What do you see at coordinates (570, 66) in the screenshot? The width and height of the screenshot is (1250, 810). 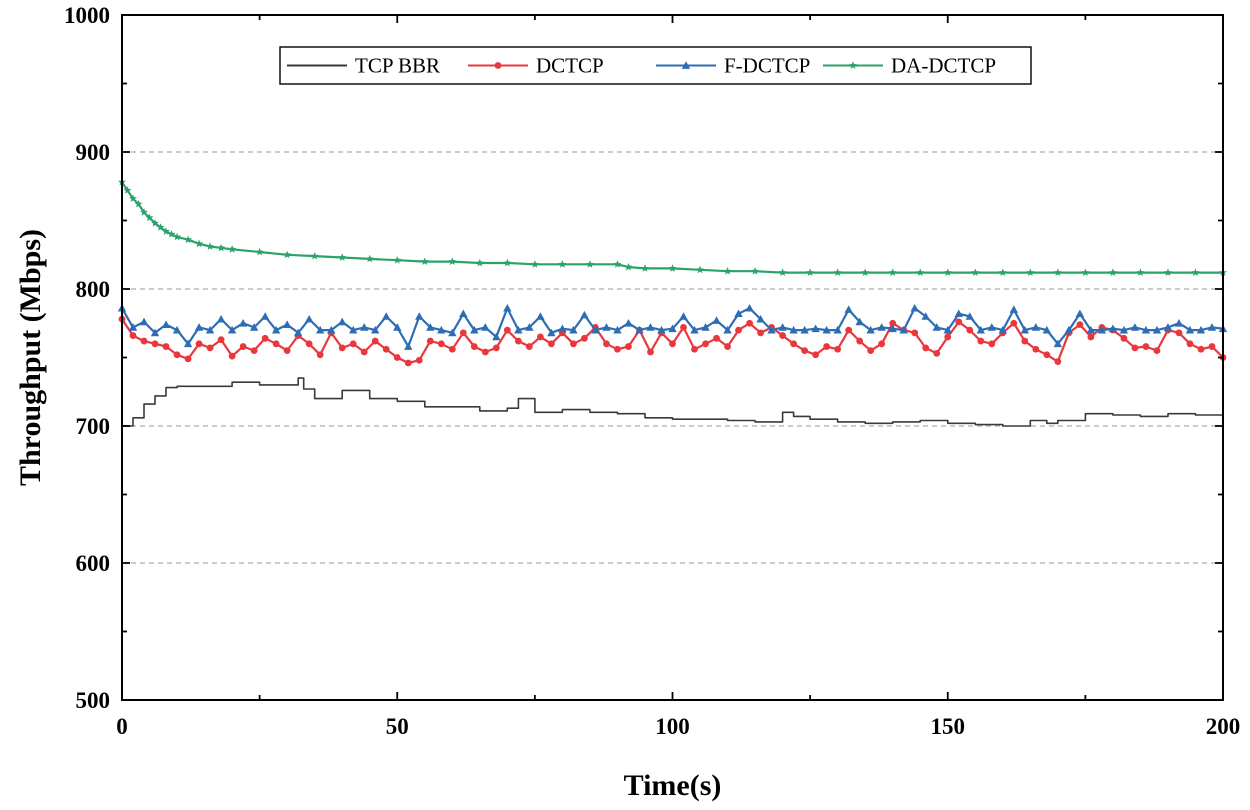 I see `legend-label: DCTCP` at bounding box center [570, 66].